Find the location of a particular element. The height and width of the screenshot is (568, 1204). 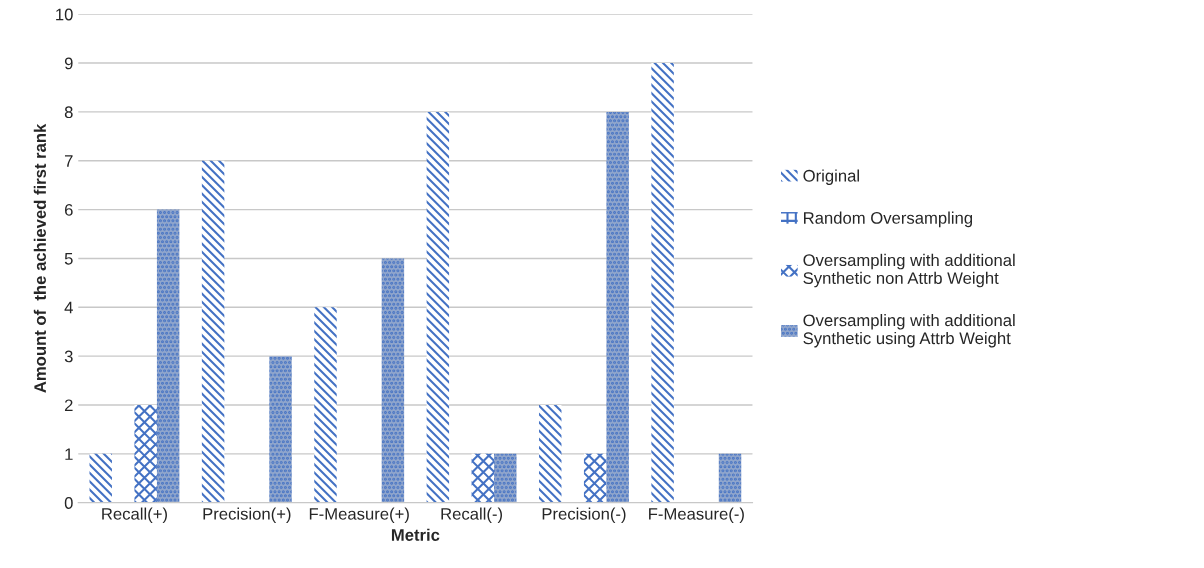

y-tick-label: 0 is located at coordinates (68, 503).